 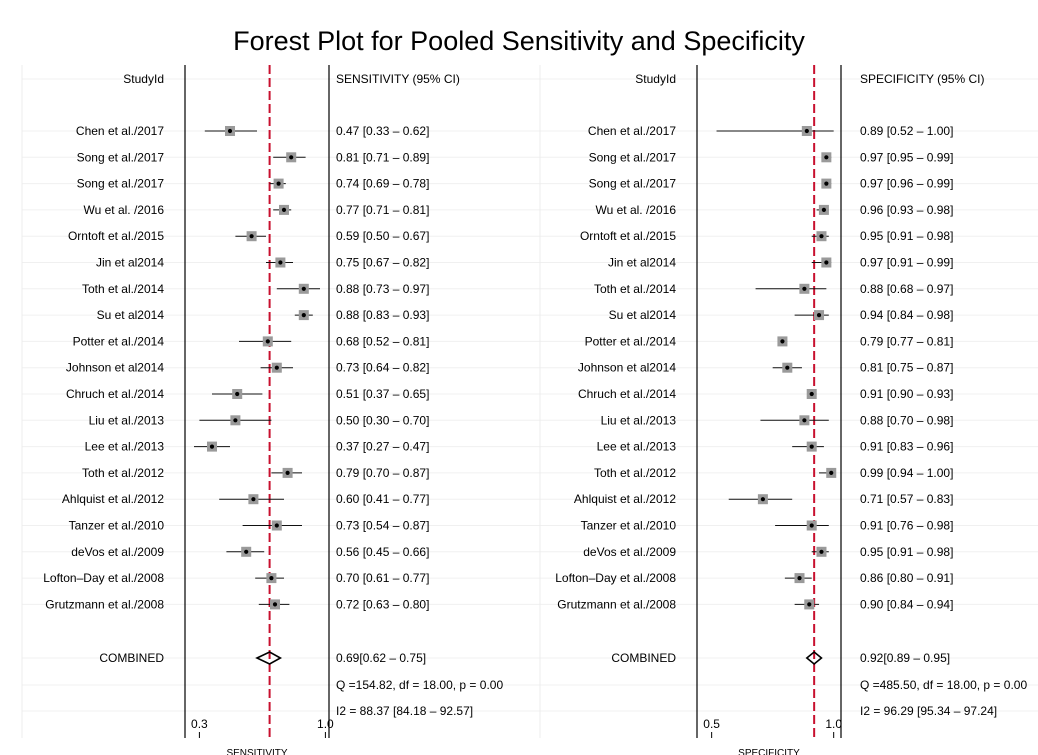 I want to click on study-ci-value: 0.50 [0.30 – 0.70], so click(x=382, y=420).